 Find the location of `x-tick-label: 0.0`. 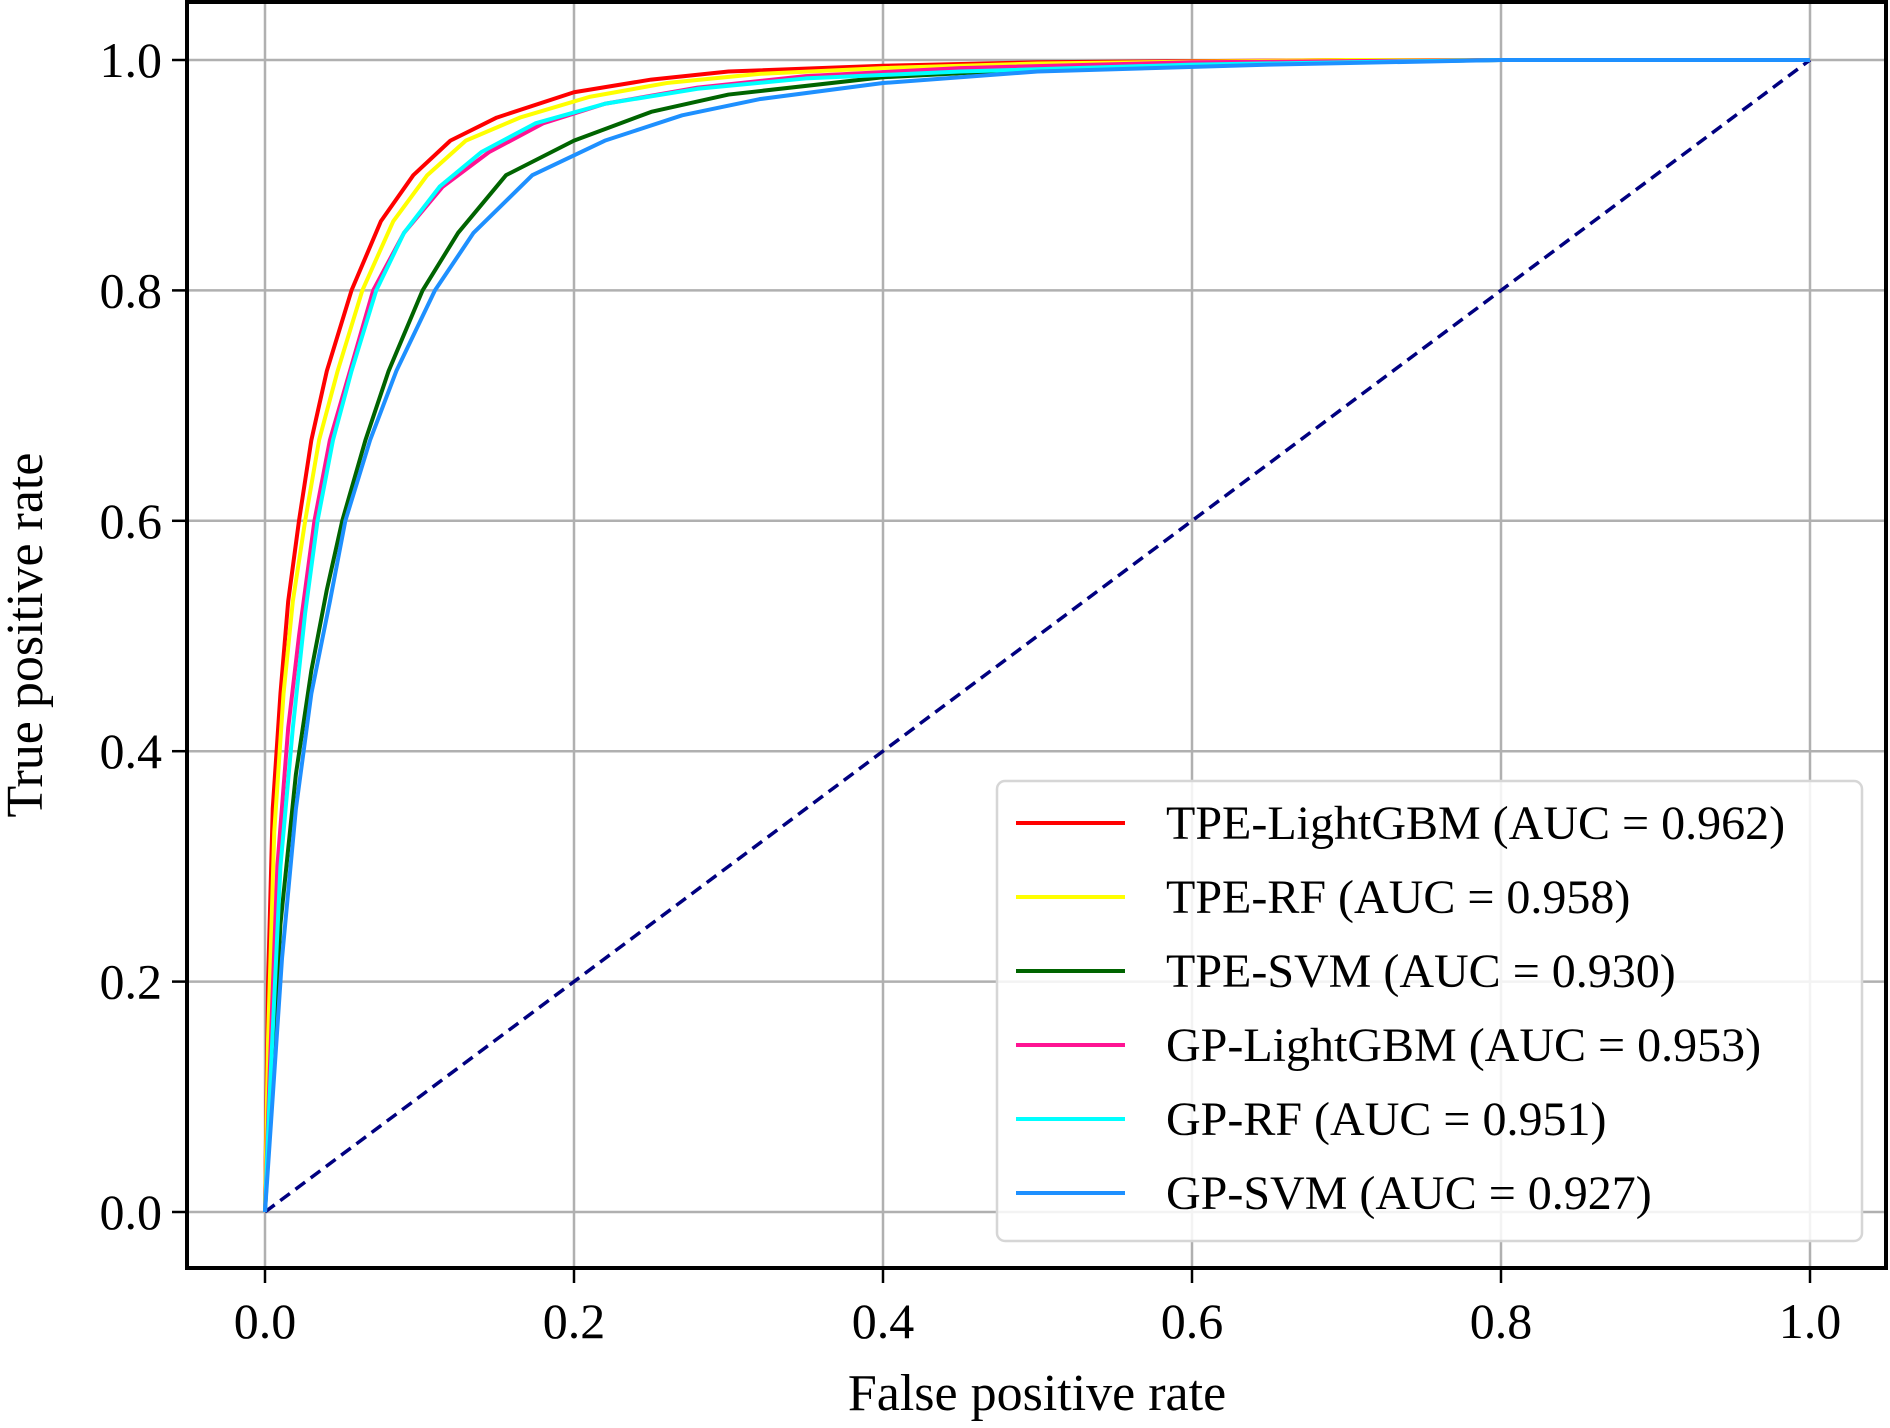

x-tick-label: 0.0 is located at coordinates (265, 1321).